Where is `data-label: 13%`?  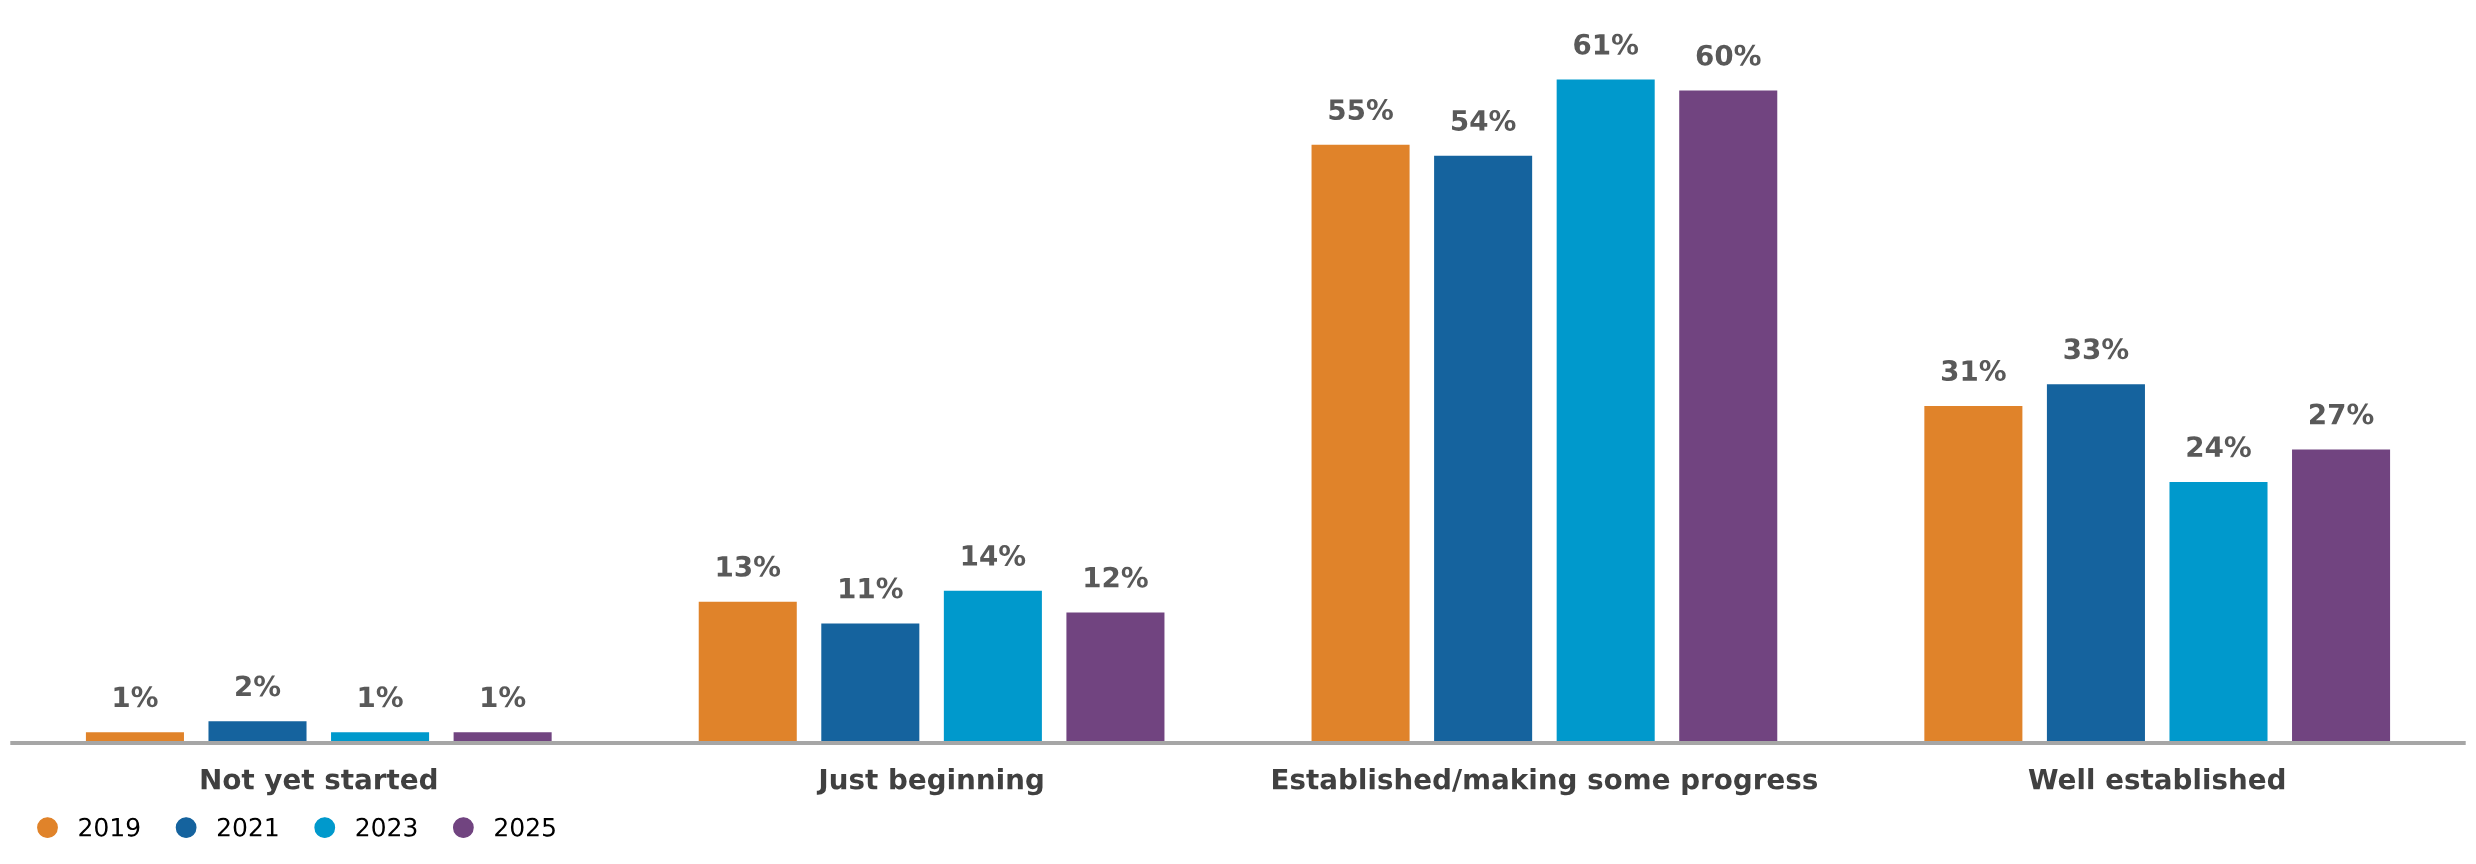
data-label: 13% is located at coordinates (749, 566).